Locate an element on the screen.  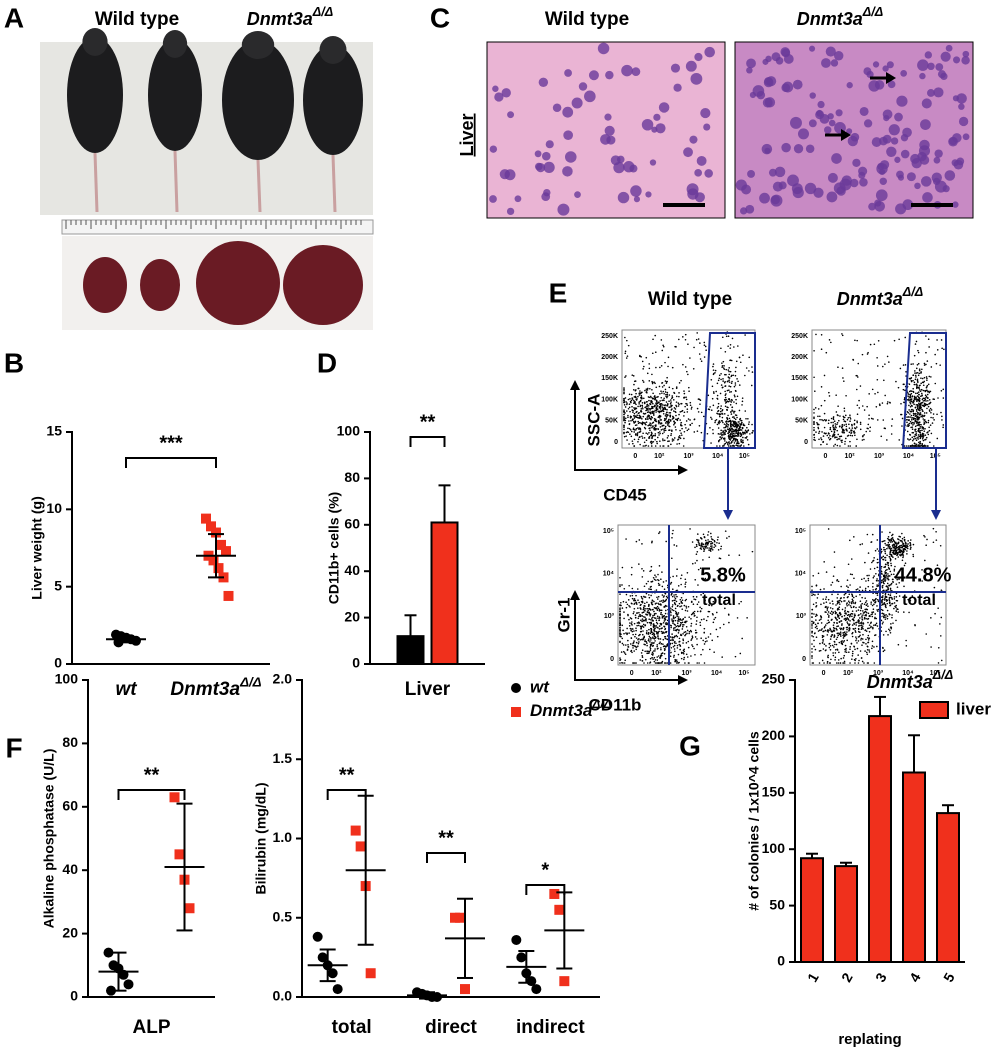
flow-tick-label: 10³ is located at coordinates (879, 456).